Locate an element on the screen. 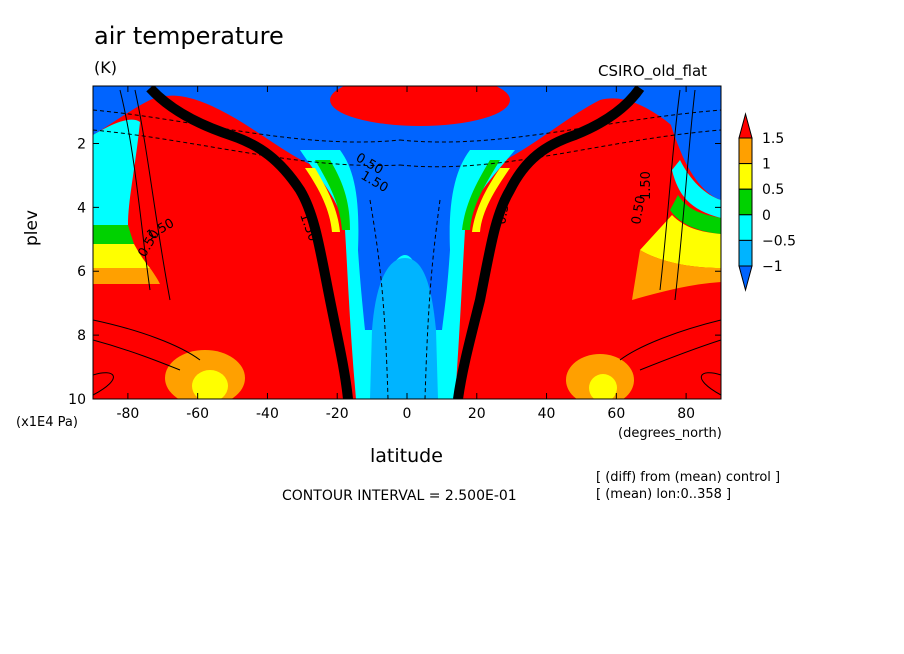 This screenshot has height=654, width=904. colorbar-label: −0.5 is located at coordinates (779, 241).